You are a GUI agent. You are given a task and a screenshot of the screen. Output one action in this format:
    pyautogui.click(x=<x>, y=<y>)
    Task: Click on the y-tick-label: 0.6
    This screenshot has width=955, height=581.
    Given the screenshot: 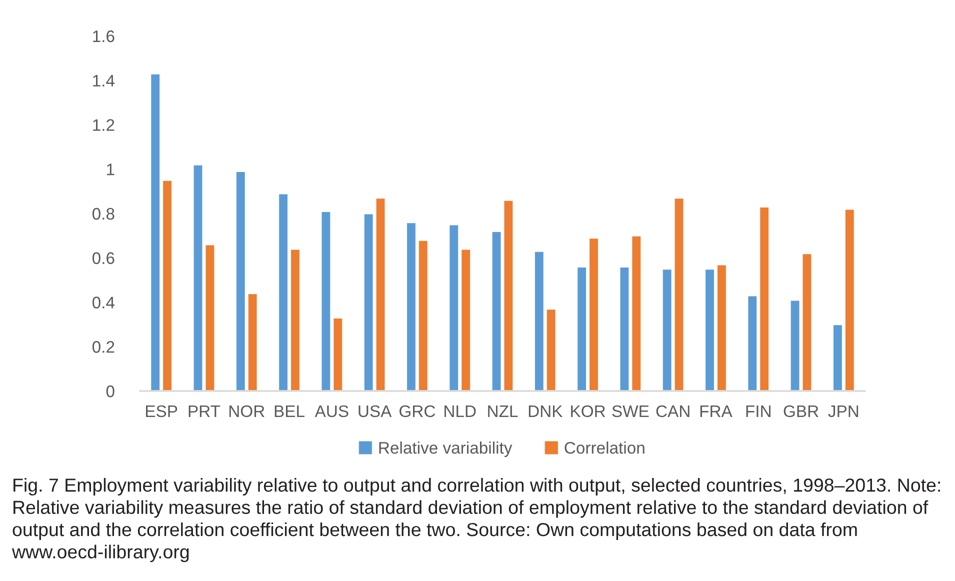 What is the action you would take?
    pyautogui.click(x=103, y=258)
    